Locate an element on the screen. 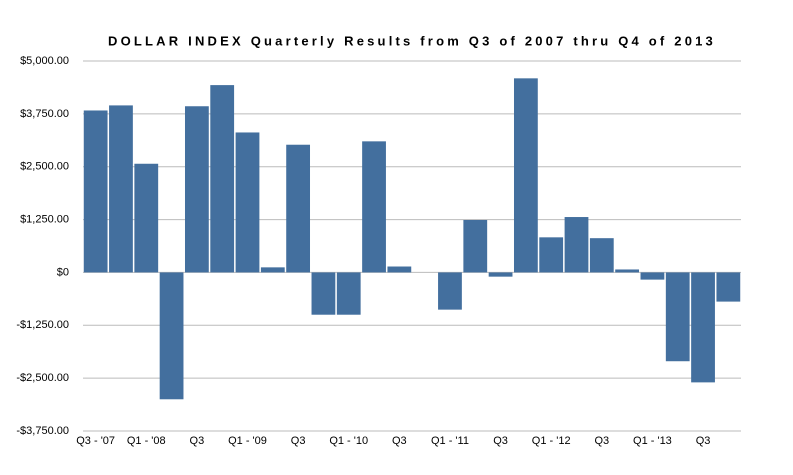 The height and width of the screenshot is (475, 793). y-tick-label: $0 is located at coordinates (63, 272).